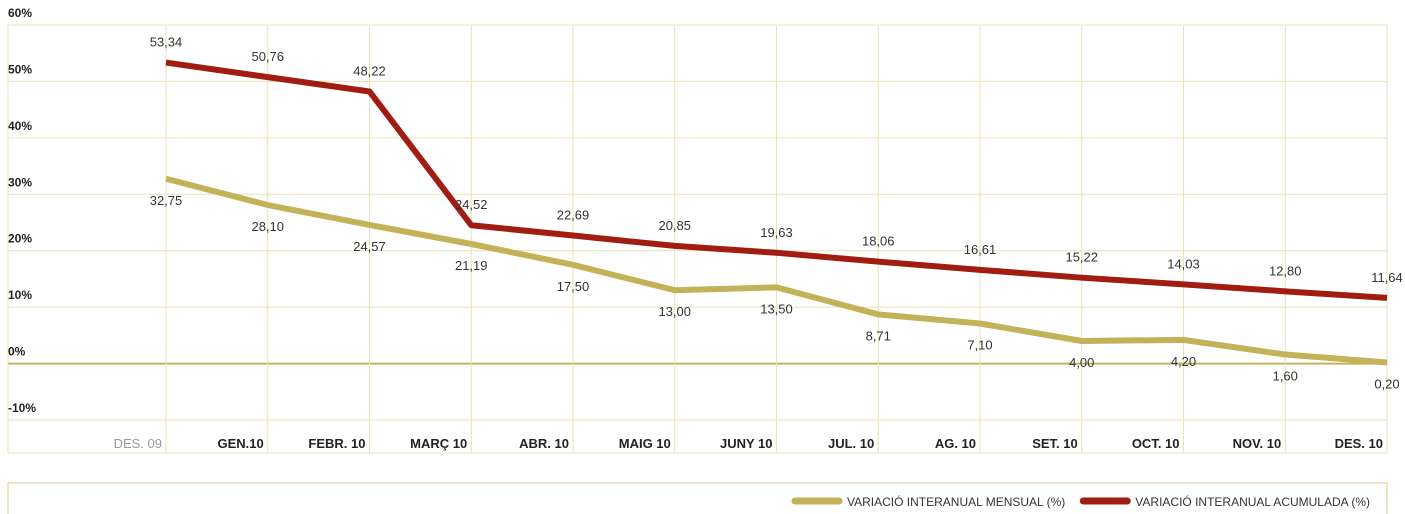 The height and width of the screenshot is (514, 1405). What do you see at coordinates (979, 345) in the screenshot?
I see `data-label: 7,10` at bounding box center [979, 345].